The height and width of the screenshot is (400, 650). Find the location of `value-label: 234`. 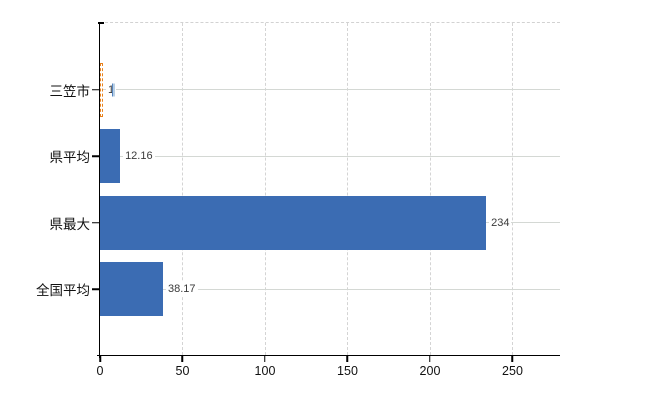

value-label: 234 is located at coordinates (500, 222).